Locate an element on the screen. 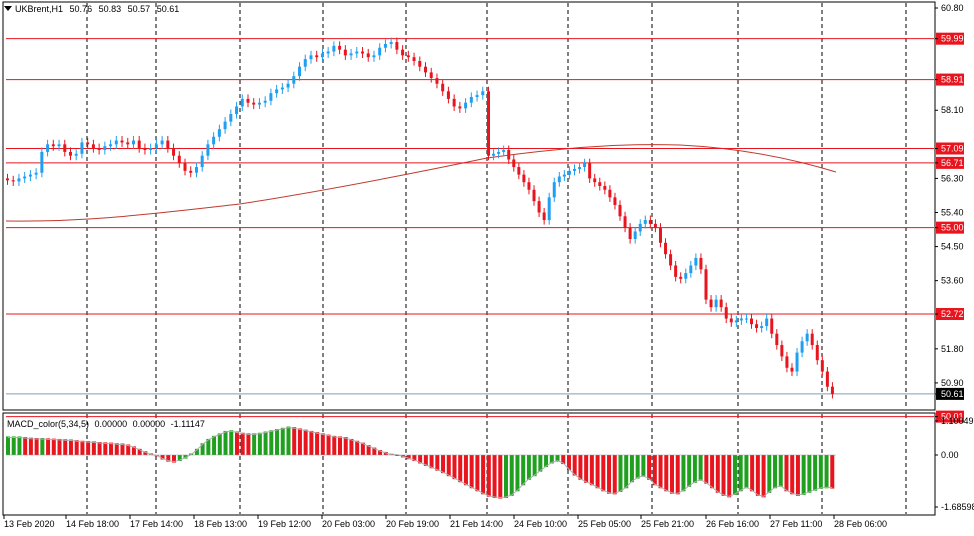 This screenshot has width=974, height=536. dropdown-triangle-icon is located at coordinates (8, 8).